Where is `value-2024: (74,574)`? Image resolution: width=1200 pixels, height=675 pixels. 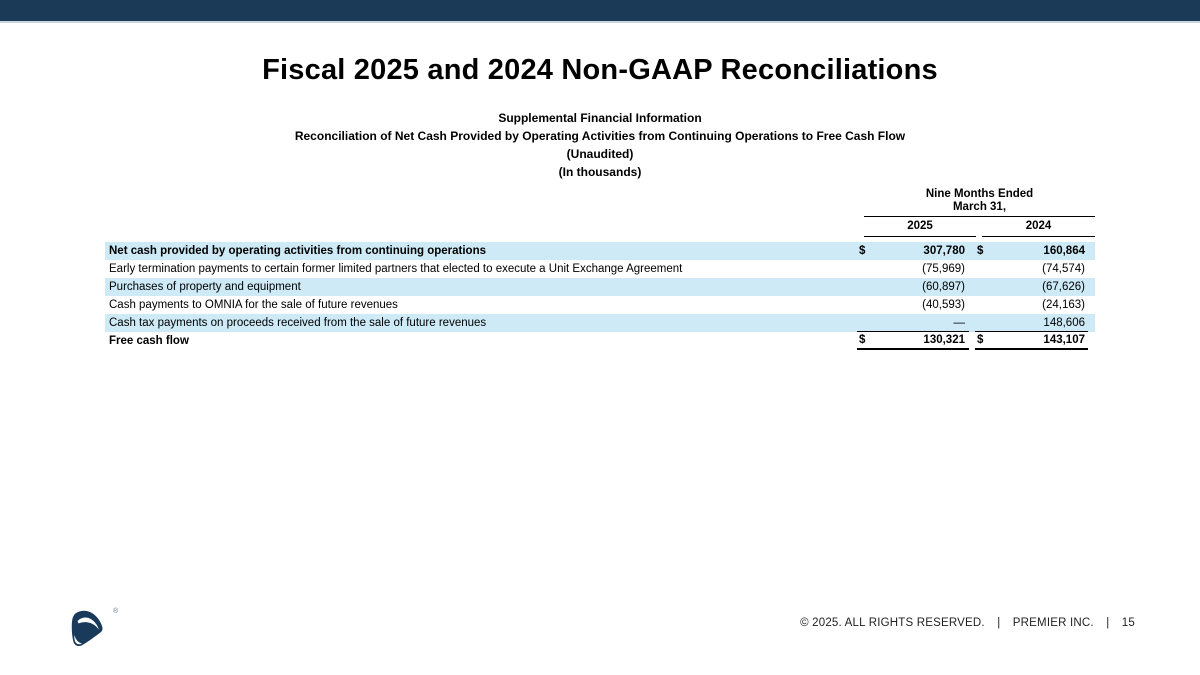 value-2024: (74,574) is located at coordinates (1063, 269).